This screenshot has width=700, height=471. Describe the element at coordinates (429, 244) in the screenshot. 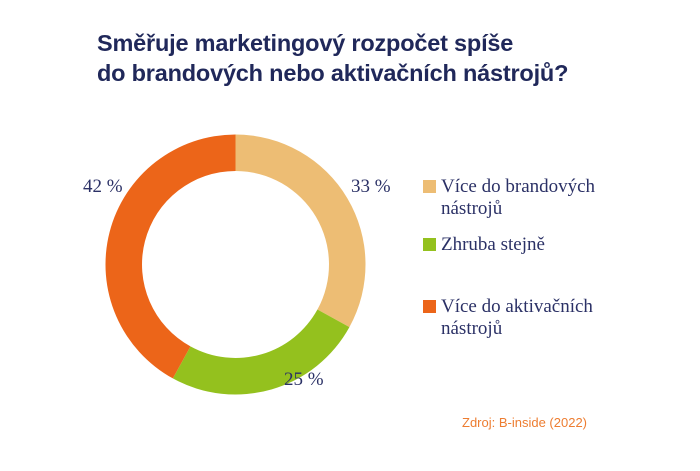

I see `legend-swatch-equal-icon` at that location.